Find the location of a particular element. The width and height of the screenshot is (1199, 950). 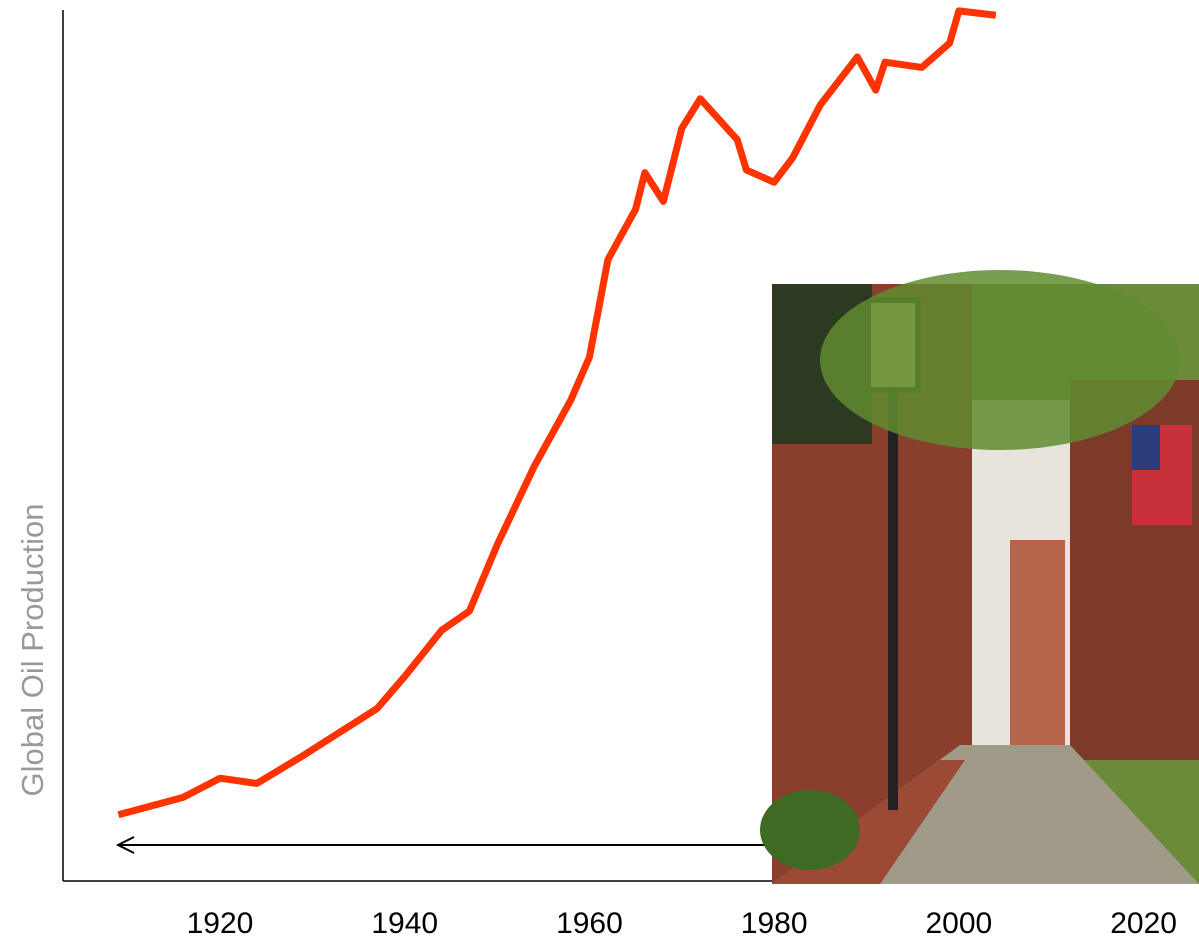

x-tick-label: 1920 is located at coordinates (220, 923).